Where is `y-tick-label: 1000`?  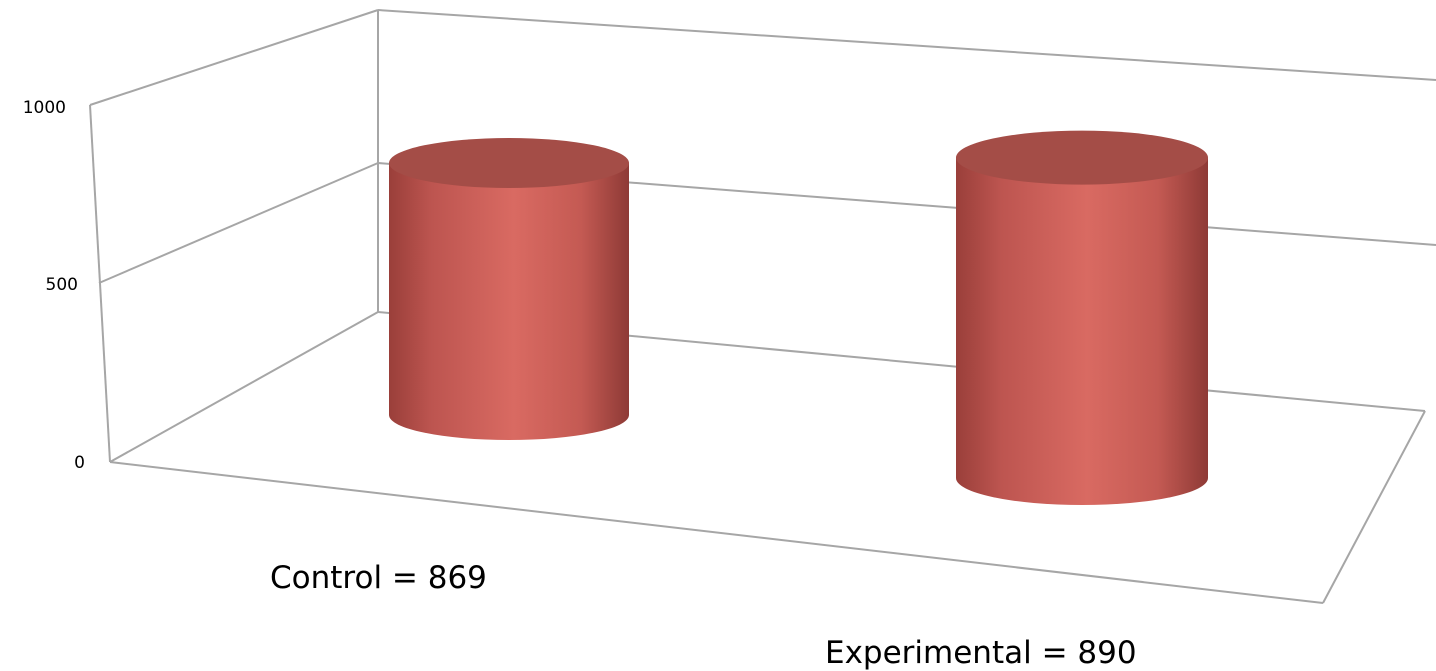
y-tick-label: 1000 is located at coordinates (44, 108).